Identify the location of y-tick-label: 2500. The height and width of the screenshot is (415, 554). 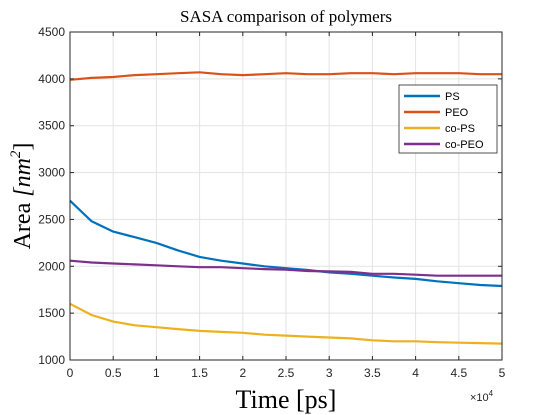
(51, 219).